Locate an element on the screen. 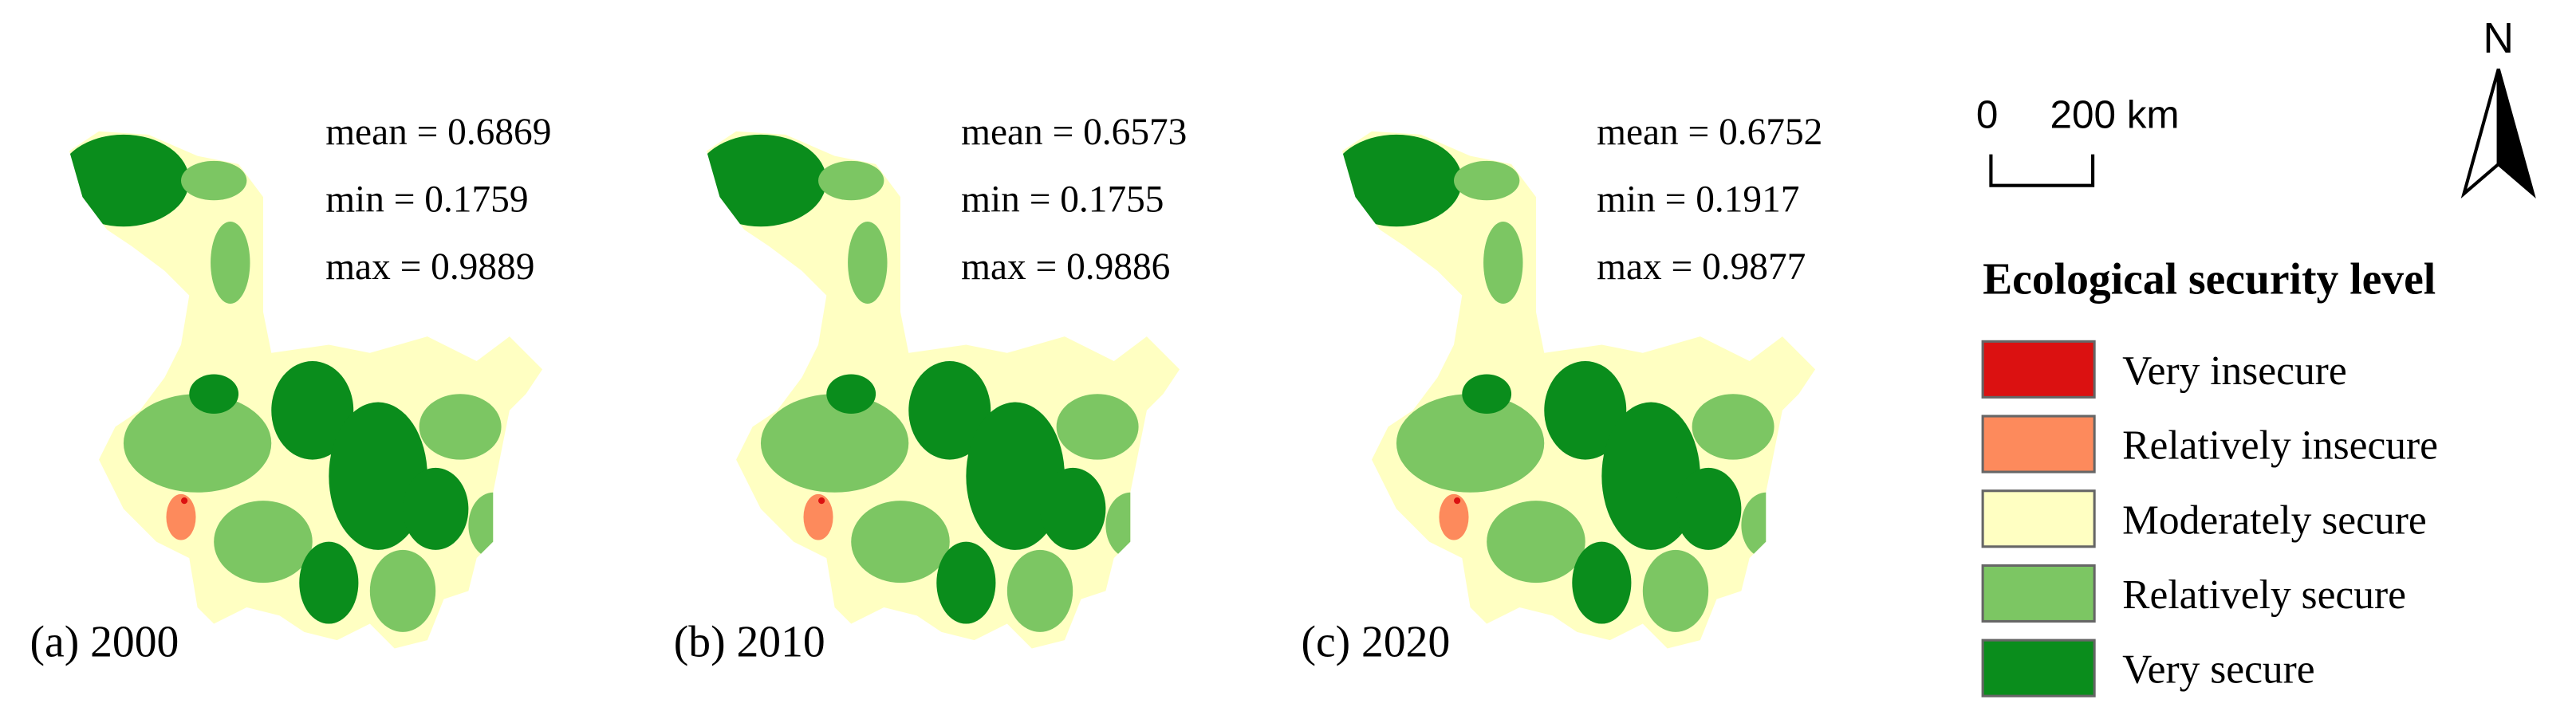  stat: min = 0.1917 is located at coordinates (1698, 200).